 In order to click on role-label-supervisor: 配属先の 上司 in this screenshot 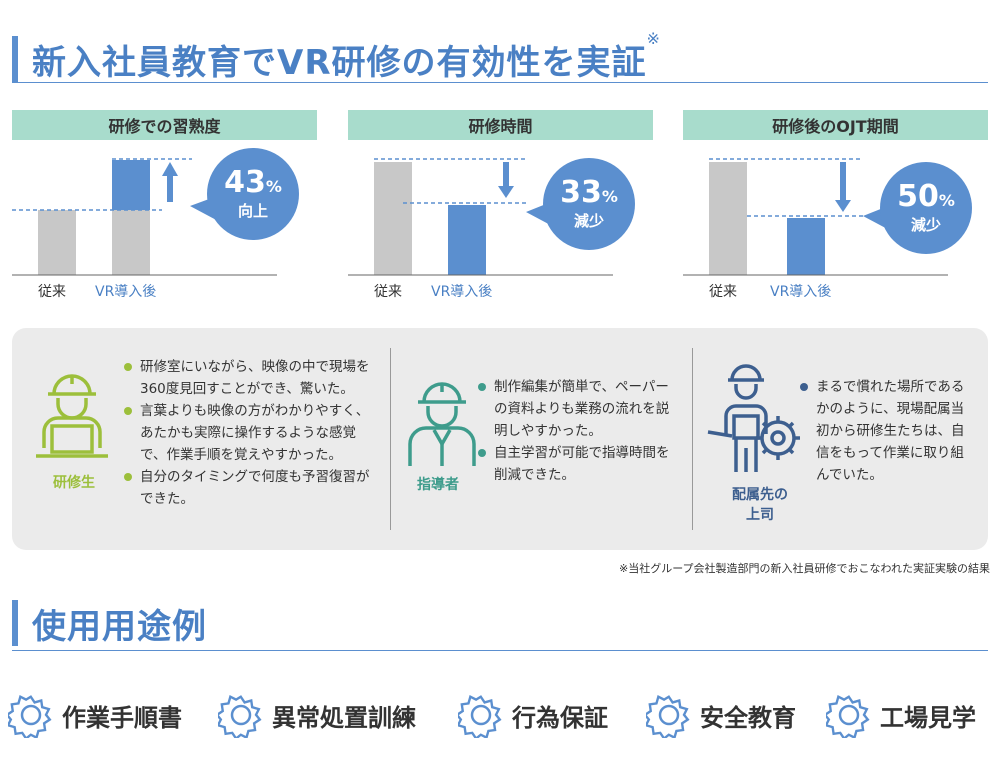, I will do `click(760, 504)`.